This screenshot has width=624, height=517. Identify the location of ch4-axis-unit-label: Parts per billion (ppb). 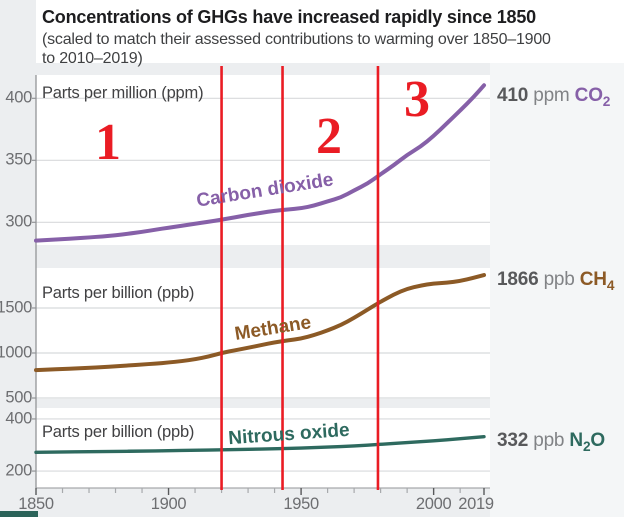
(118, 293).